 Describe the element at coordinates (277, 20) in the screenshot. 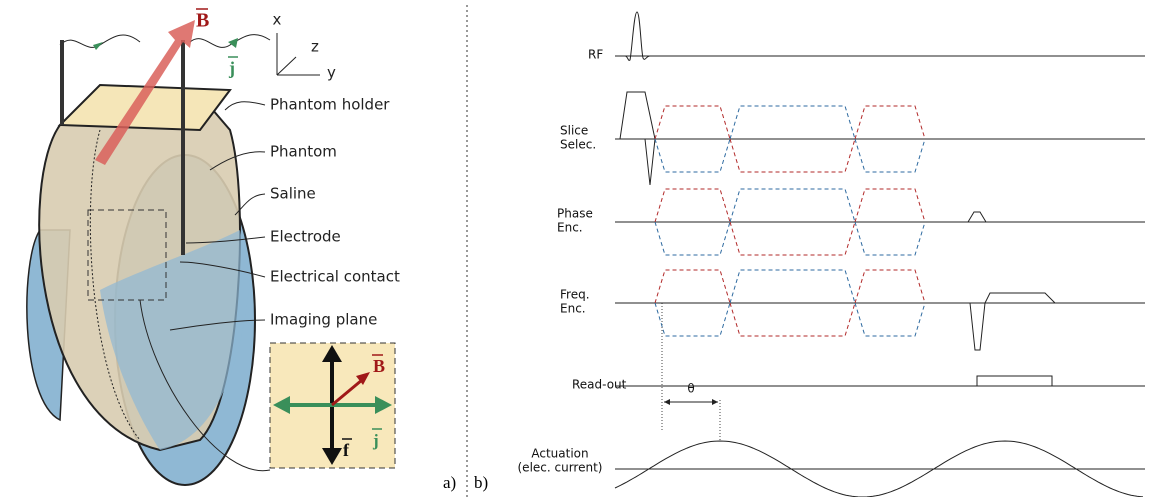

I see `axis-x: x` at that location.